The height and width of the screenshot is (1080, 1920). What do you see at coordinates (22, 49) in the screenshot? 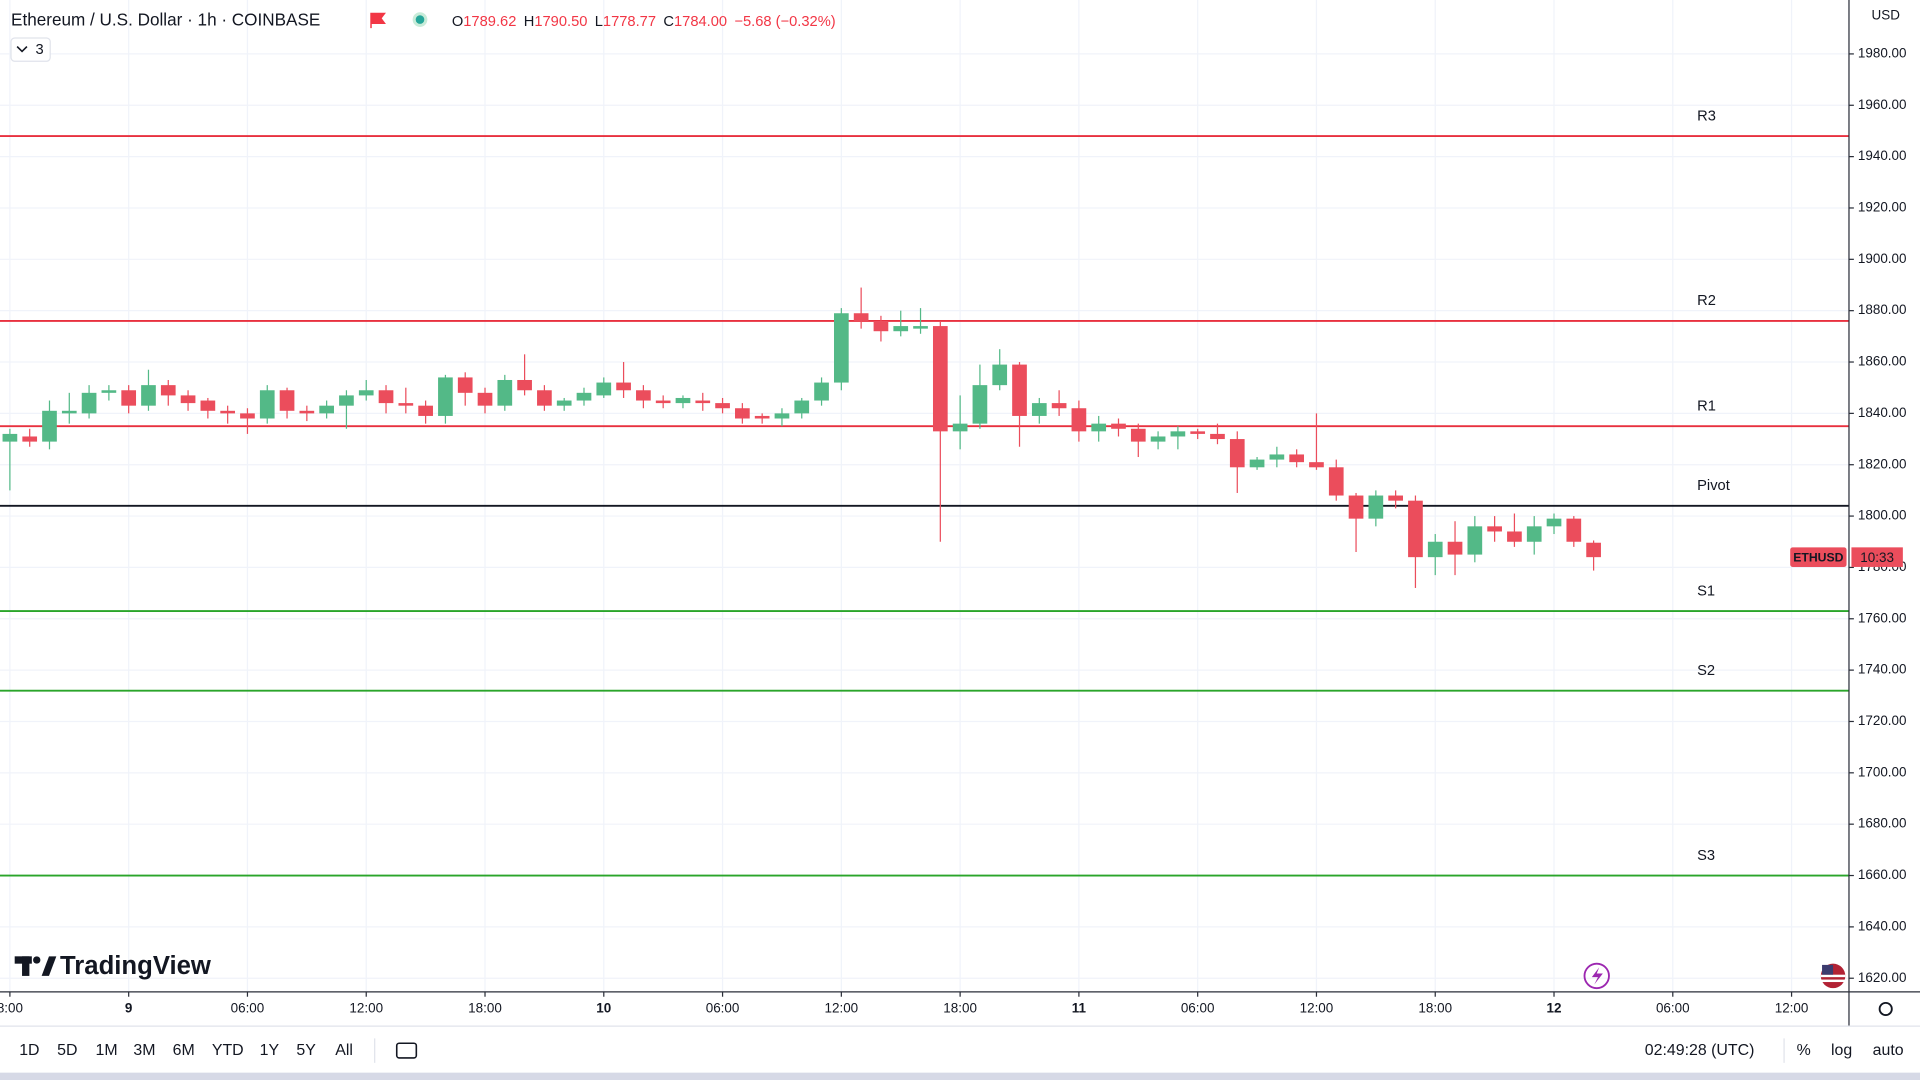
I see `chevron-icon` at bounding box center [22, 49].